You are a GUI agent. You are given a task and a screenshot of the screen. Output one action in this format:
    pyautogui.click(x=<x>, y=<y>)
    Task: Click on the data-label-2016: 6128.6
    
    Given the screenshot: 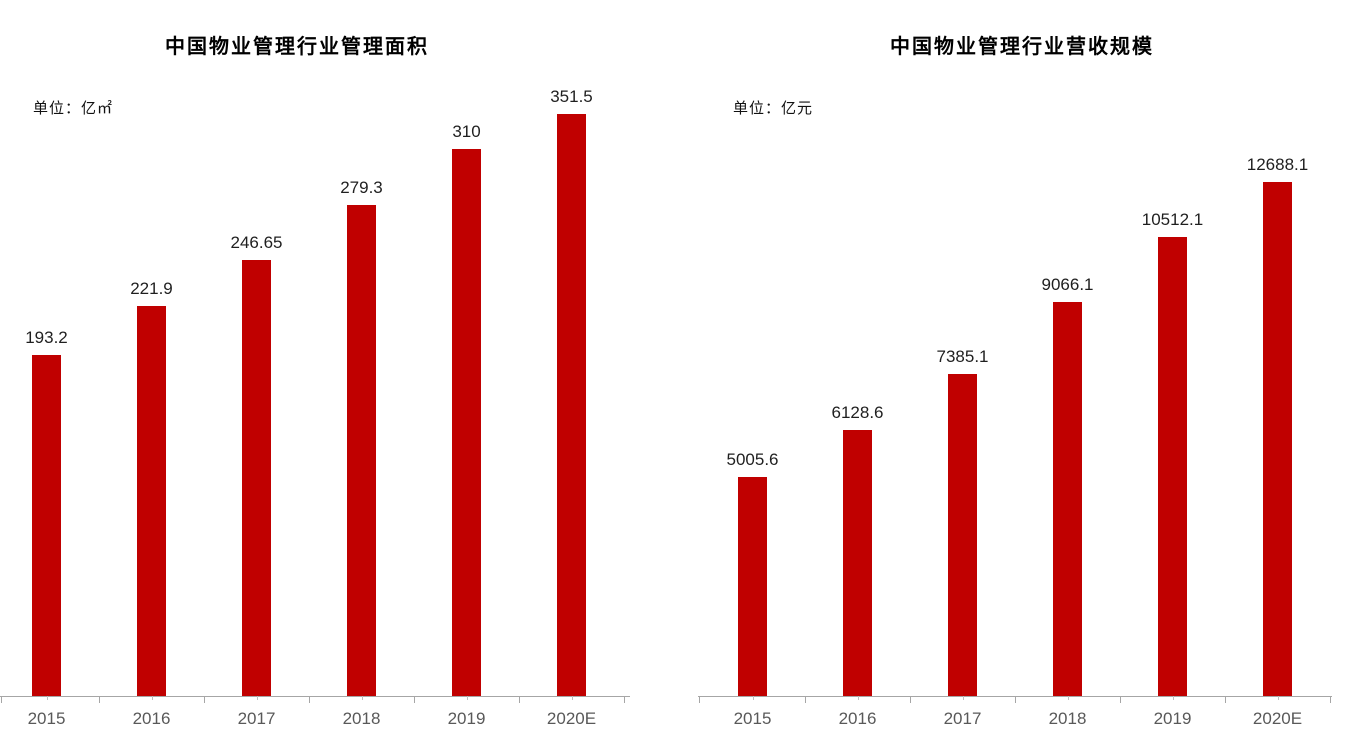 What is the action you would take?
    pyautogui.click(x=857, y=412)
    